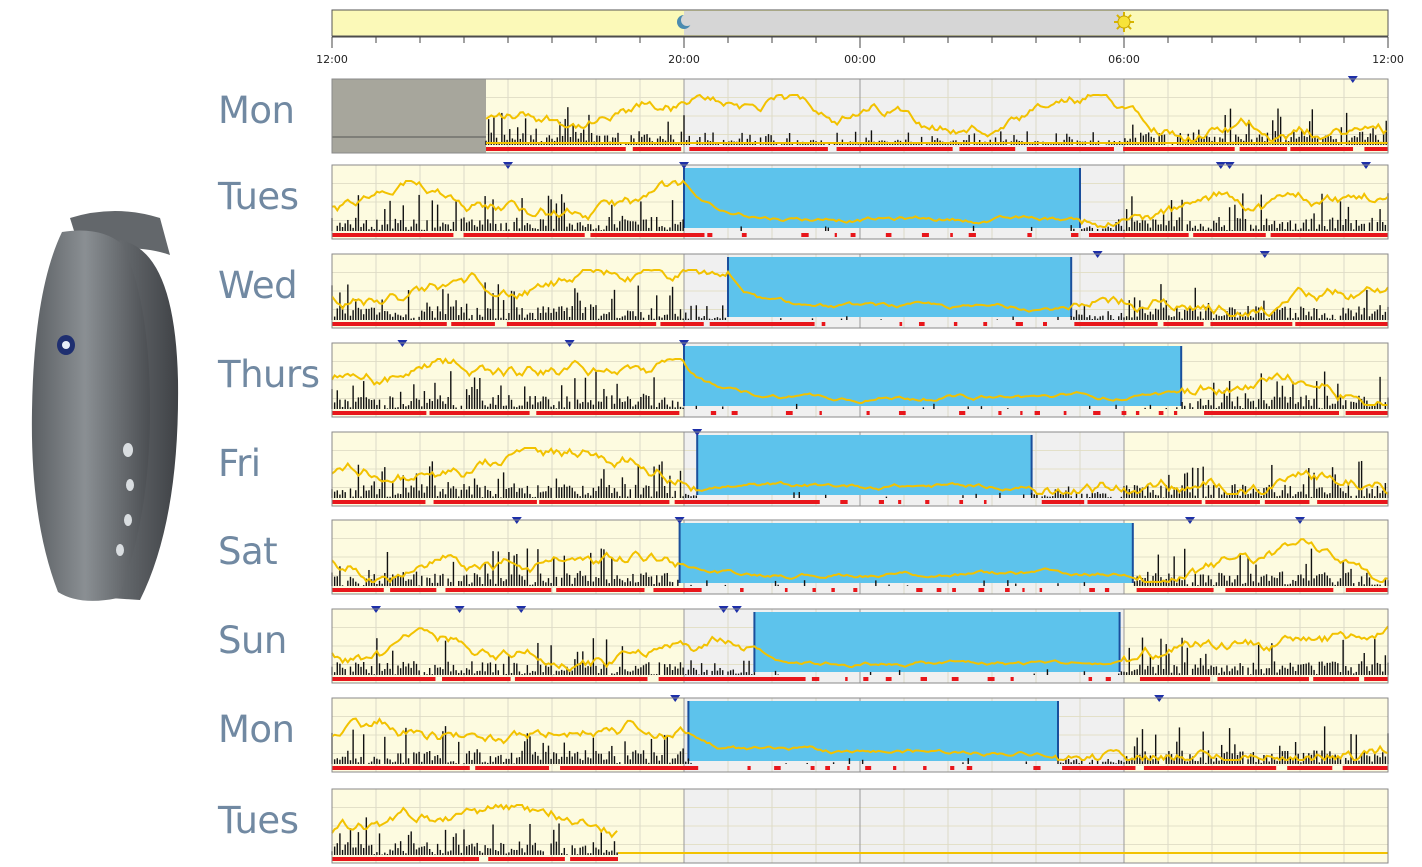  I want to click on tick-label: 12:00, so click(332, 59).